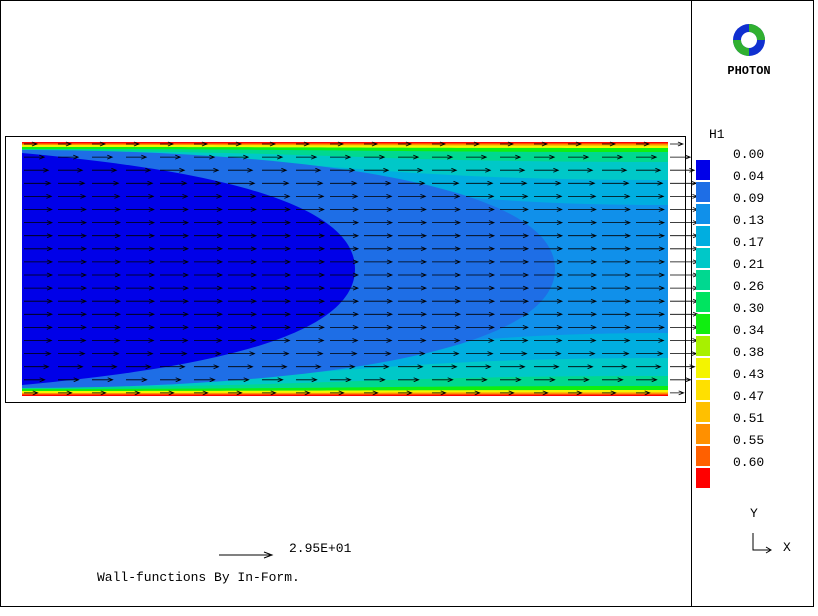 The height and width of the screenshot is (616, 818). What do you see at coordinates (761, 542) in the screenshot?
I see `axis-triad` at bounding box center [761, 542].